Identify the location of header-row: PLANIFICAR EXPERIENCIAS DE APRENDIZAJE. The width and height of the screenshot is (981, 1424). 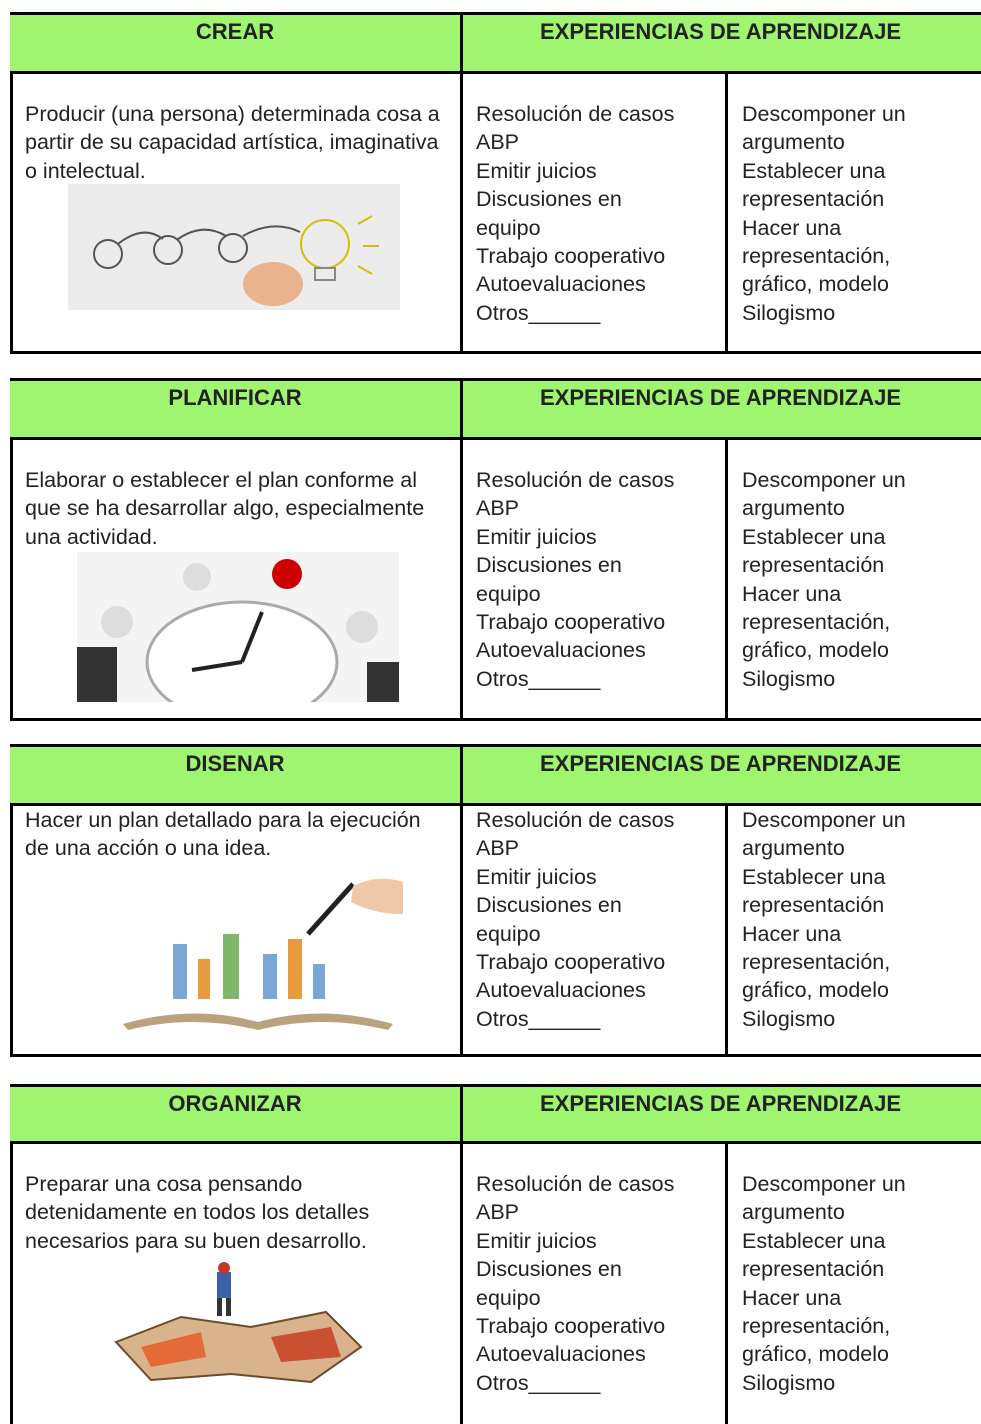
(495, 409).